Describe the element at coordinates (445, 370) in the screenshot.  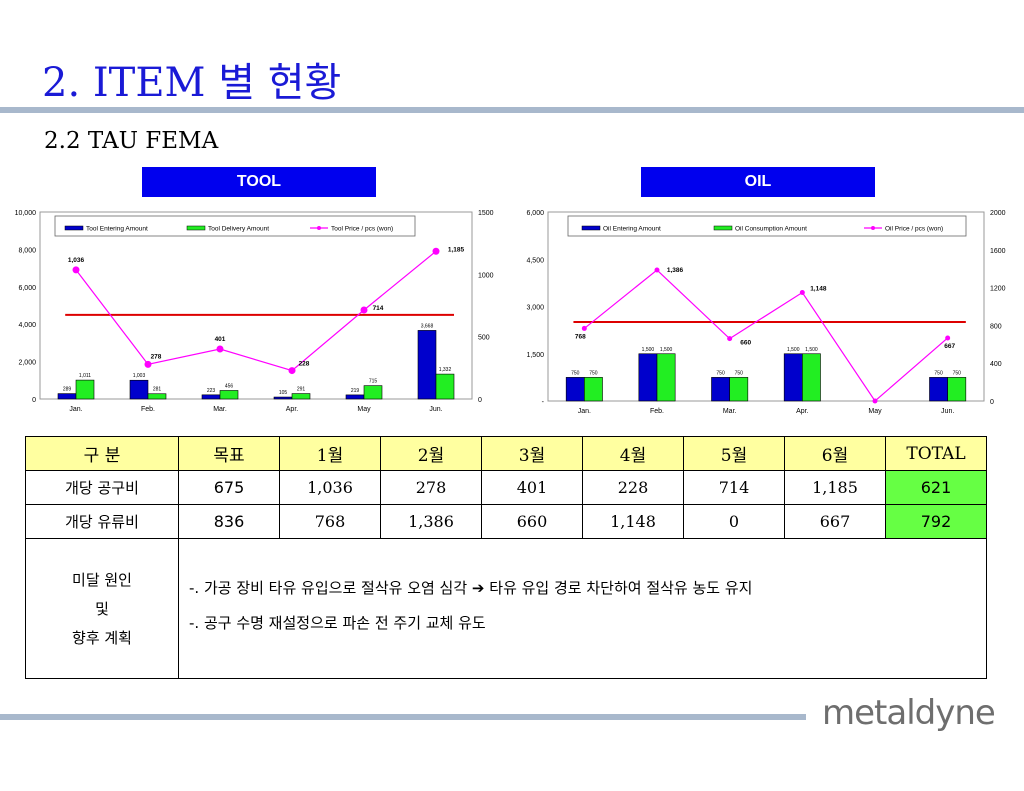
I see `bar-data-label: 1,332` at that location.